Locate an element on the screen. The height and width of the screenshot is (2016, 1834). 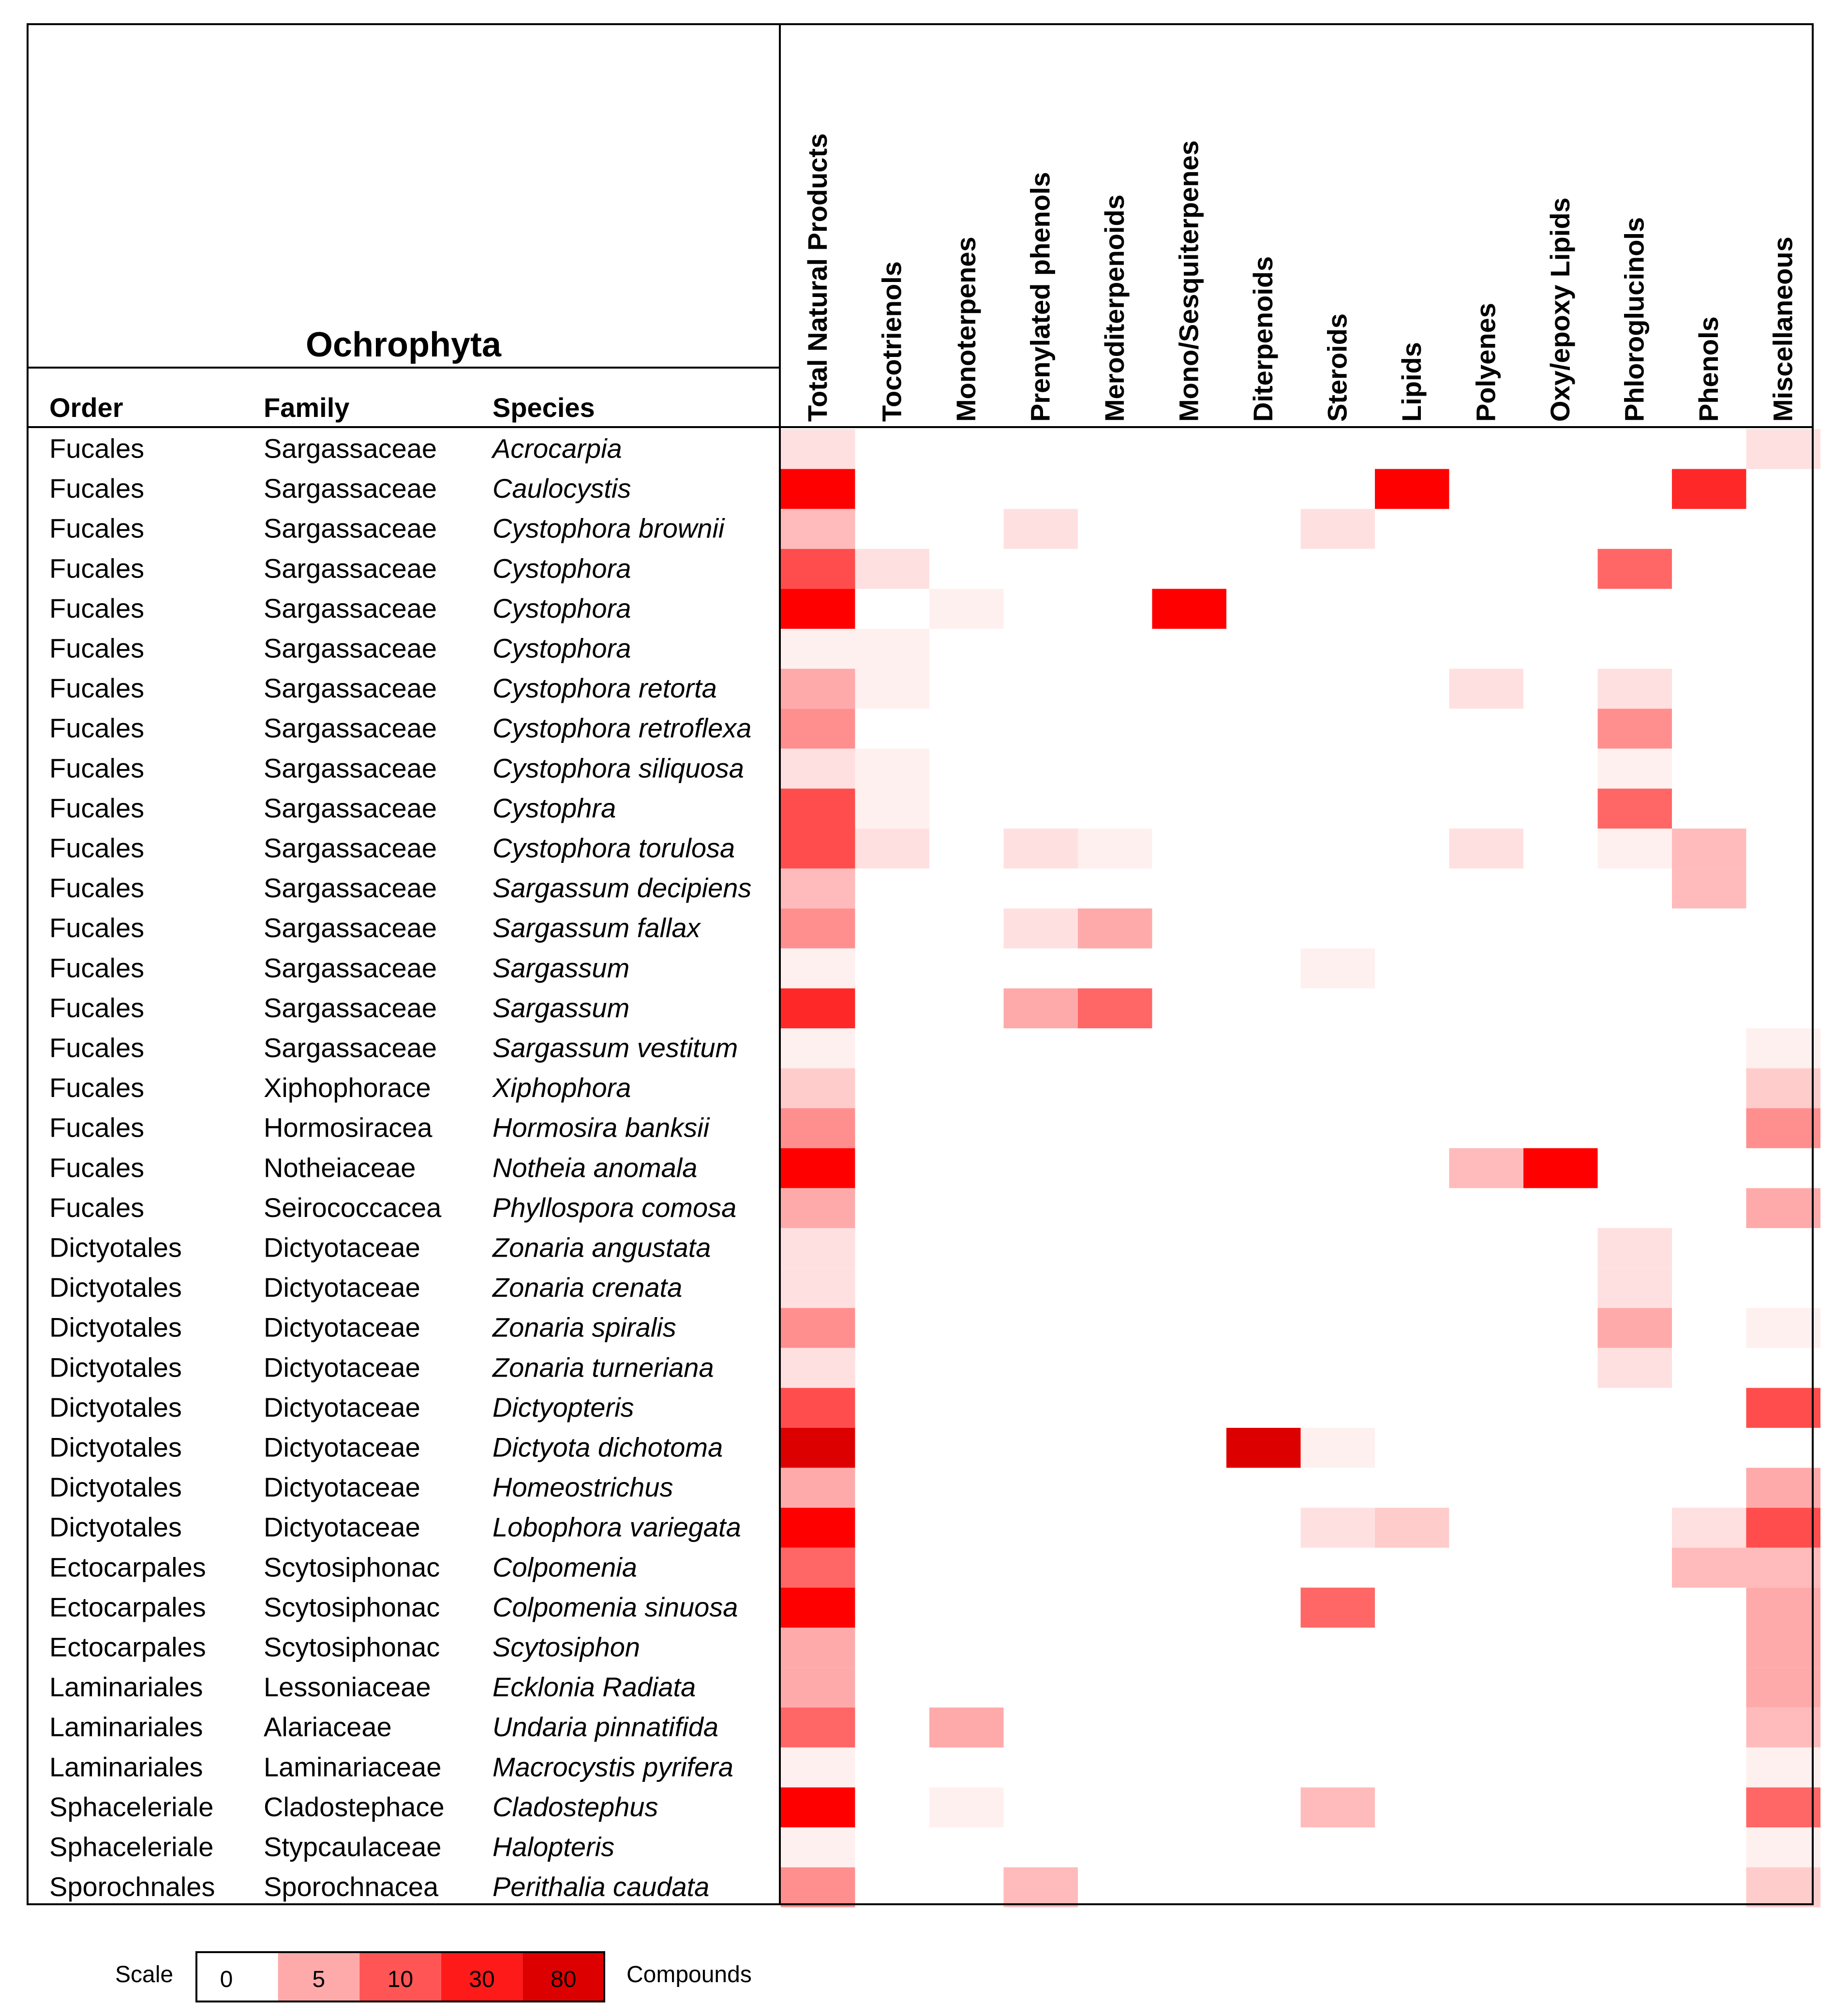
column-header: Phloroglucinols is located at coordinates (1634, 319).